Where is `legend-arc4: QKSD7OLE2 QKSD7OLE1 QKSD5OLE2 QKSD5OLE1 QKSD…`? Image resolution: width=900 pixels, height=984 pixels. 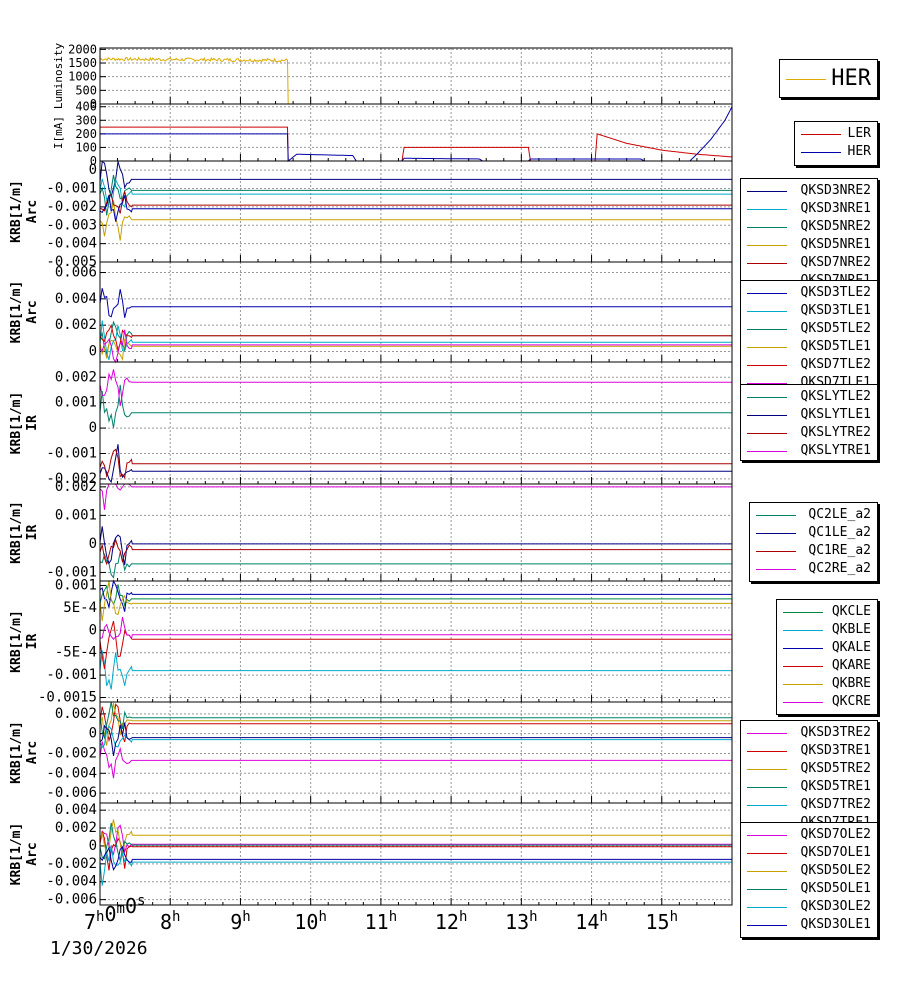 legend-arc4: QKSD7OLE2 QKSD7OLE1 QKSD5OLE2 QKSD5OLE1 QKSD… is located at coordinates (809, 880).